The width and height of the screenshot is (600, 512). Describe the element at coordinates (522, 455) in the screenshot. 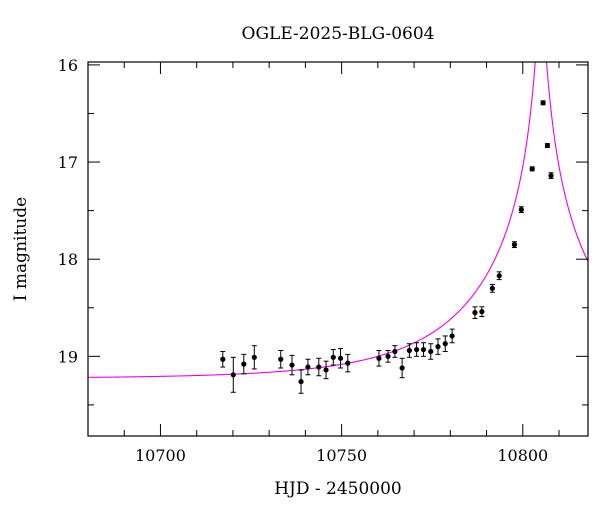

I see `x-tick-label: 10800` at that location.